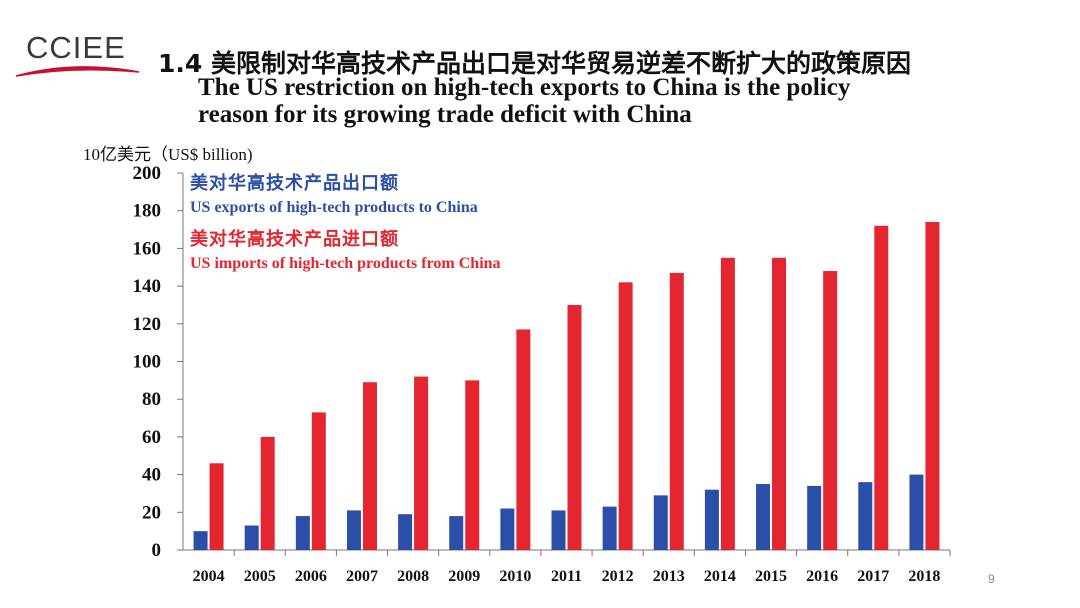  Describe the element at coordinates (168, 154) in the screenshot. I see `y-axis-unit-label: 10亿美元（US$ billion)` at that location.